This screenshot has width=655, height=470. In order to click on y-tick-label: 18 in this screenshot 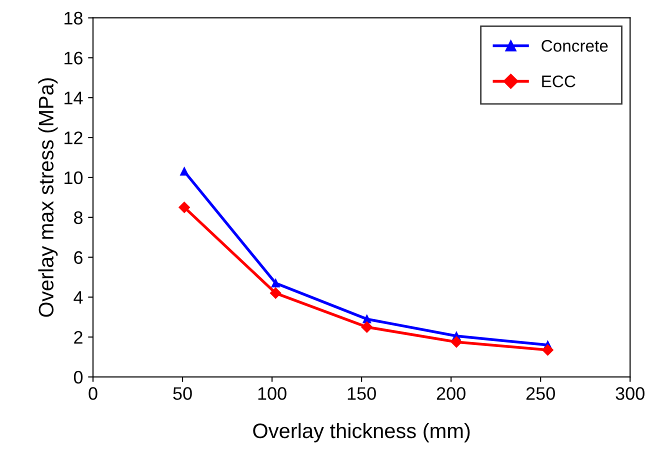, I will do `click(73, 18)`.